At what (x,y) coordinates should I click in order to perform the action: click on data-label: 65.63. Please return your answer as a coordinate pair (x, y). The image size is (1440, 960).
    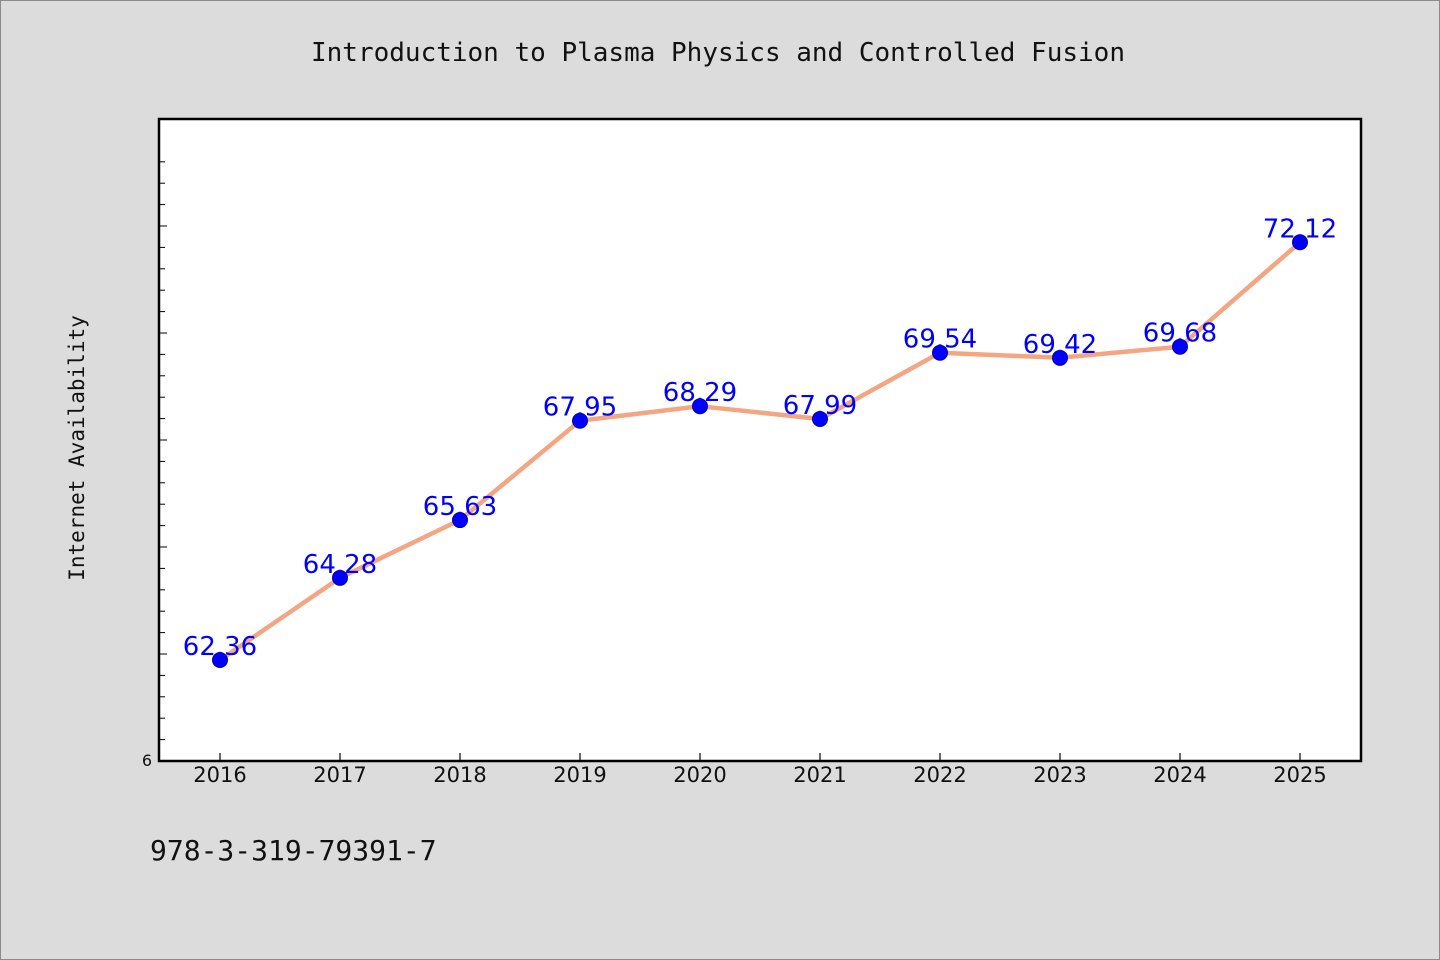
    Looking at the image, I should click on (460, 507).